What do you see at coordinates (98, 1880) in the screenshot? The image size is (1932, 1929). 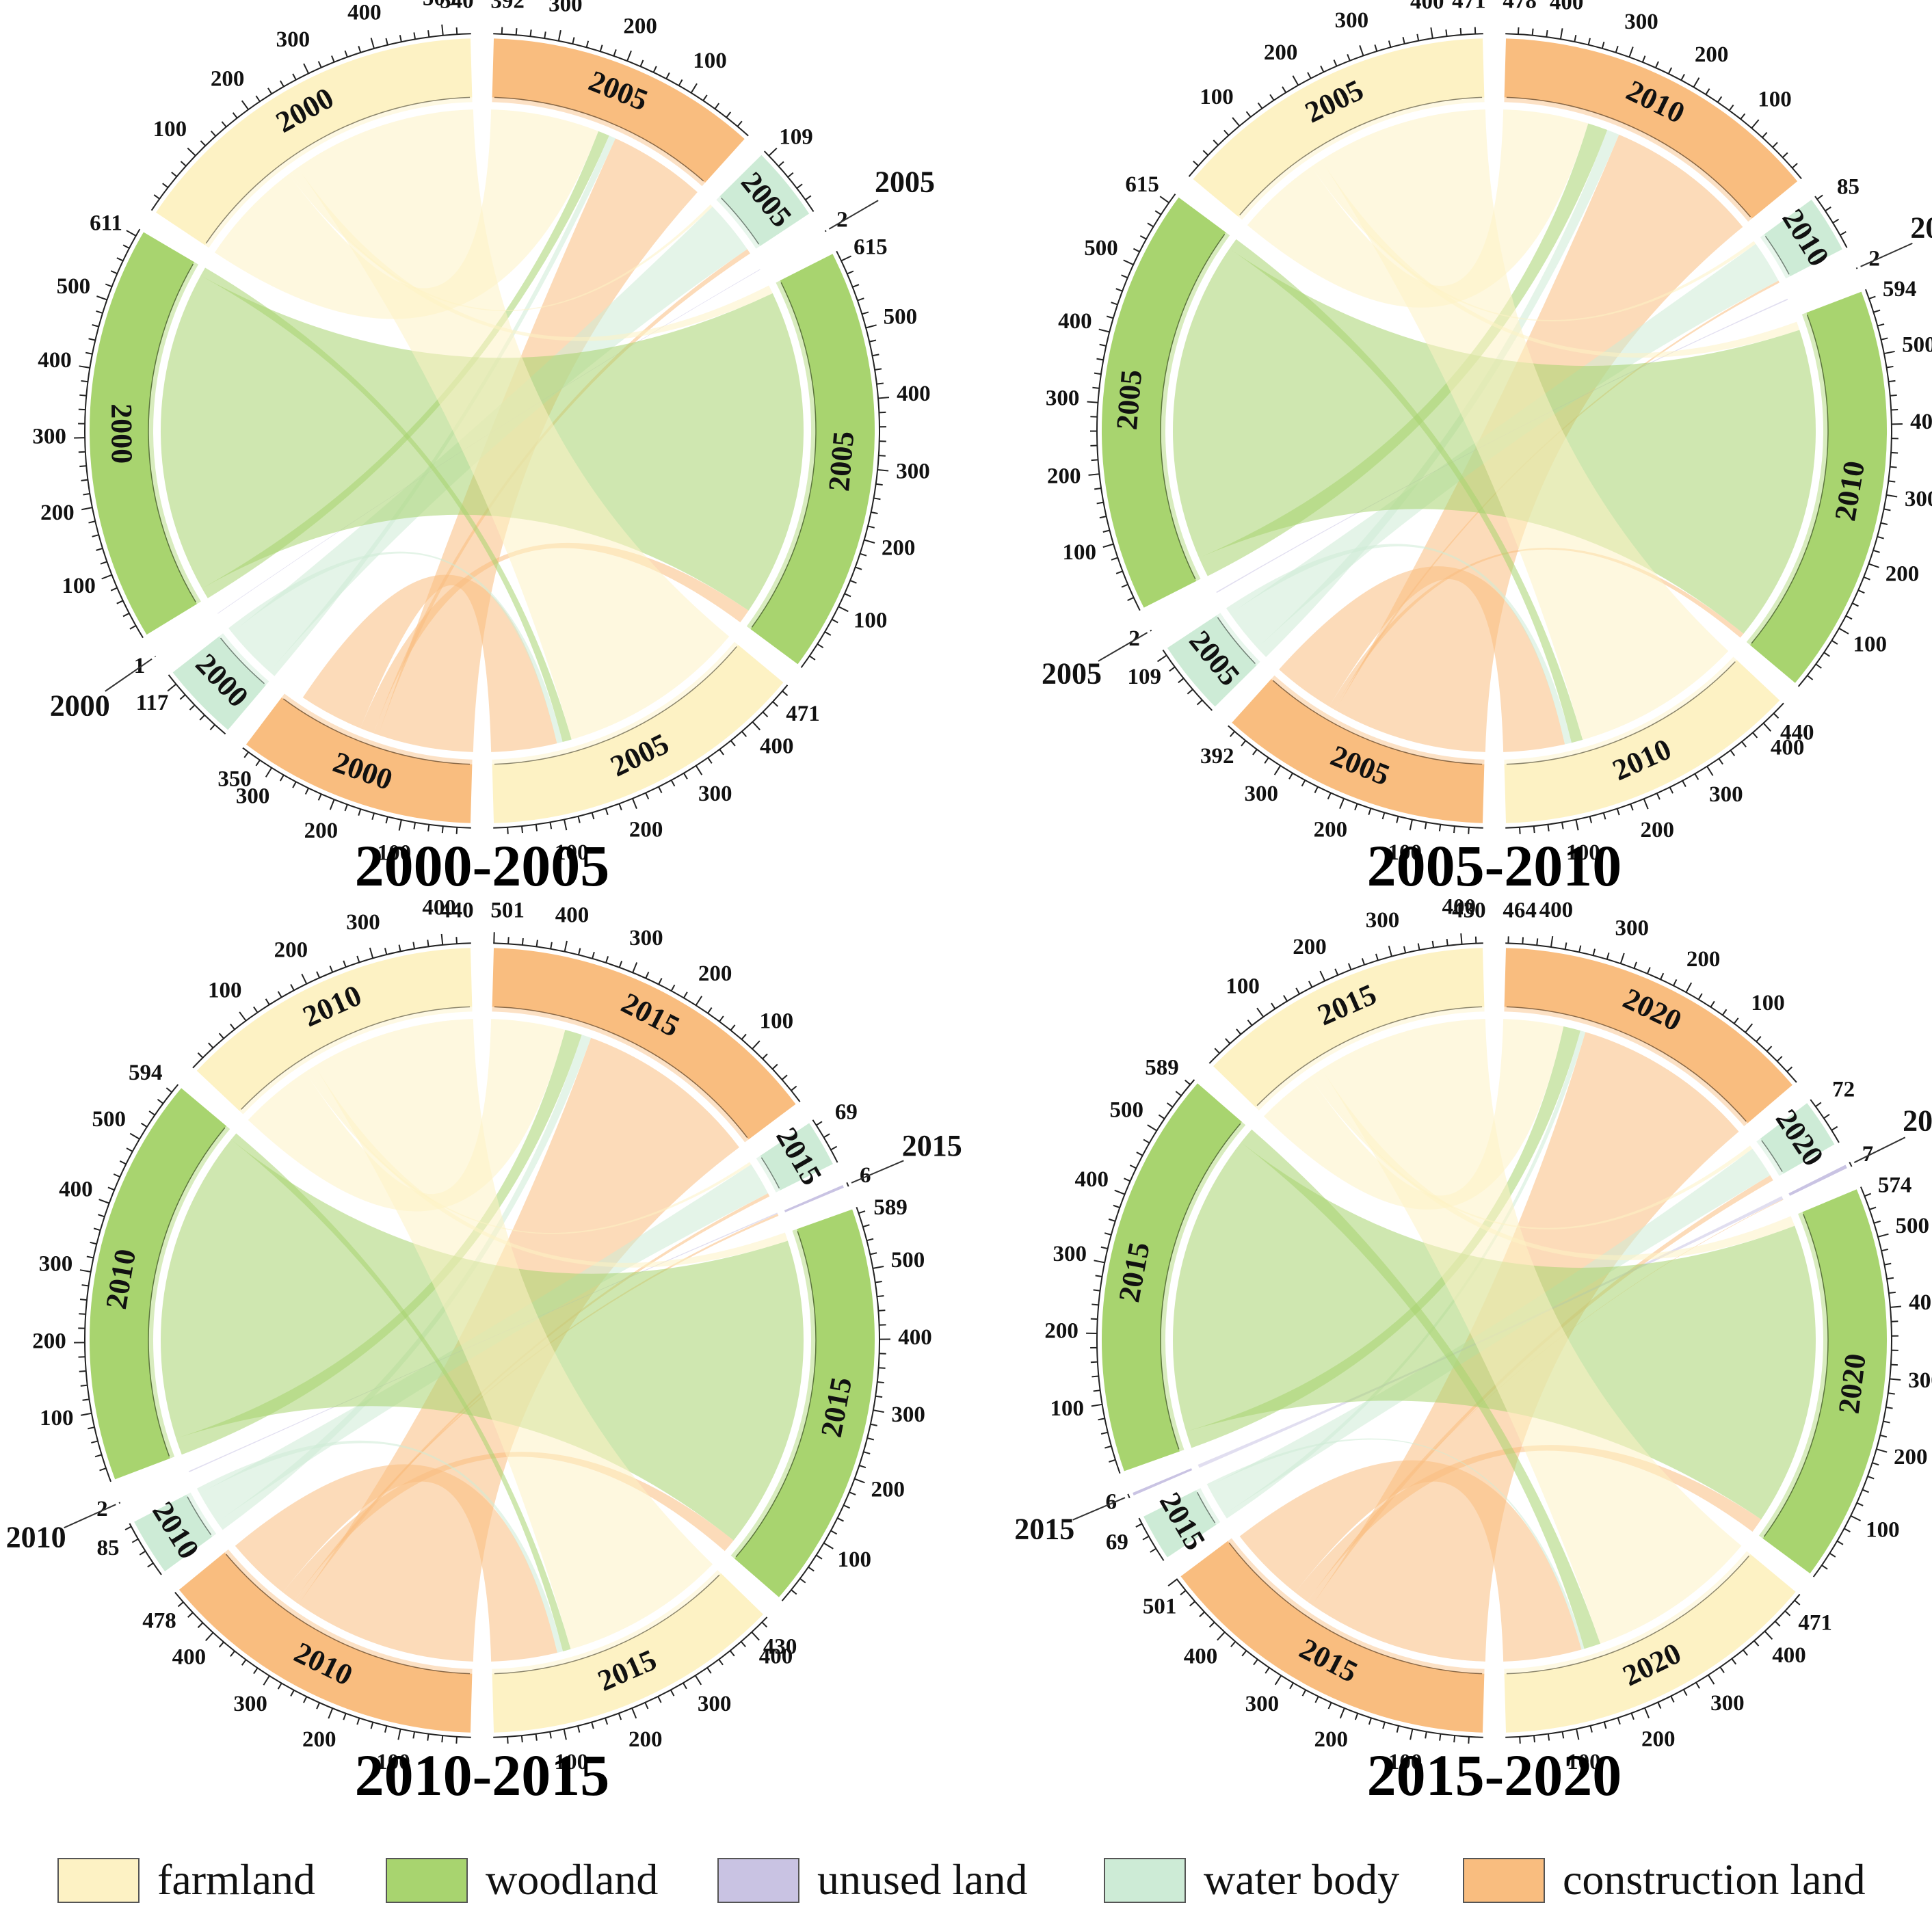 I see `legend-swatch` at bounding box center [98, 1880].